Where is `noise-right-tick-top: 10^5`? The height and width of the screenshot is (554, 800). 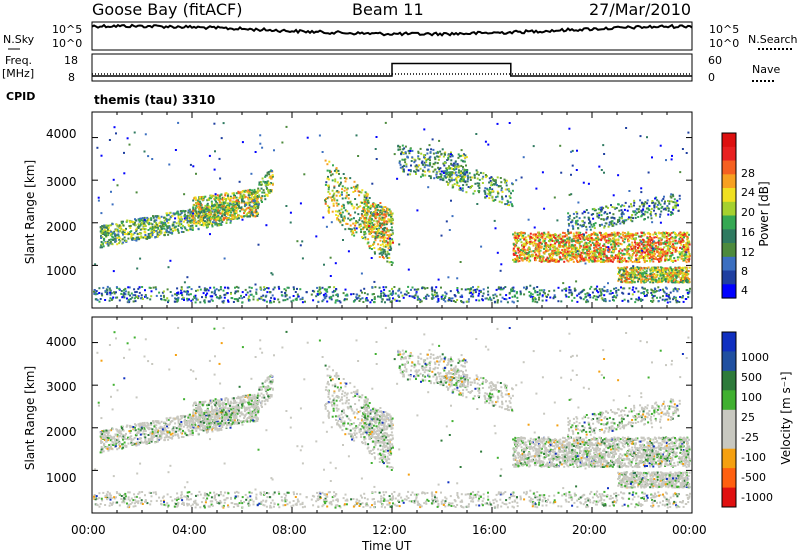 noise-right-tick-top: 10^5 is located at coordinates (724, 29).